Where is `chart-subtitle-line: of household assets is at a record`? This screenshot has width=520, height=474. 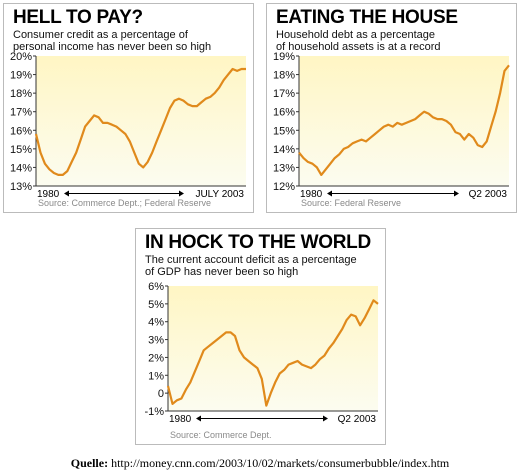 chart-subtitle-line: of household assets is at a record is located at coordinates (358, 47).